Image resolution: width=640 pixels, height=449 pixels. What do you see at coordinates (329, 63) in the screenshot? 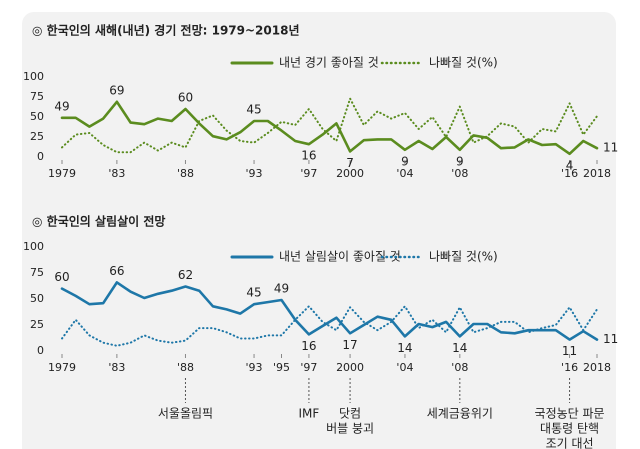
I see `legend-label: 내년 경기 좋아질 것` at bounding box center [329, 63].